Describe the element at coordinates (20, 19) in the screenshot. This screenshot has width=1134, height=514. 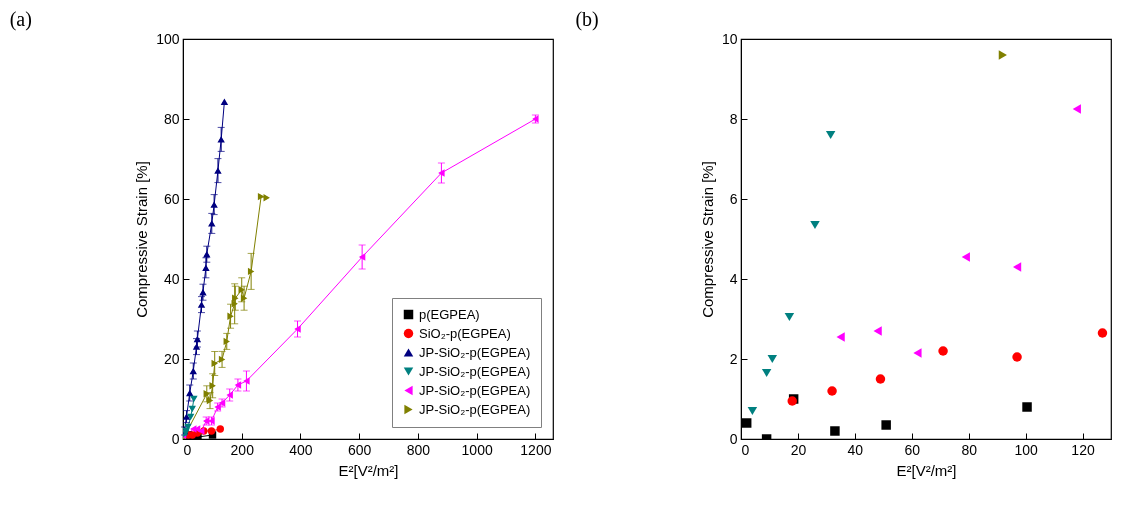
I see `text: (a)` at that location.